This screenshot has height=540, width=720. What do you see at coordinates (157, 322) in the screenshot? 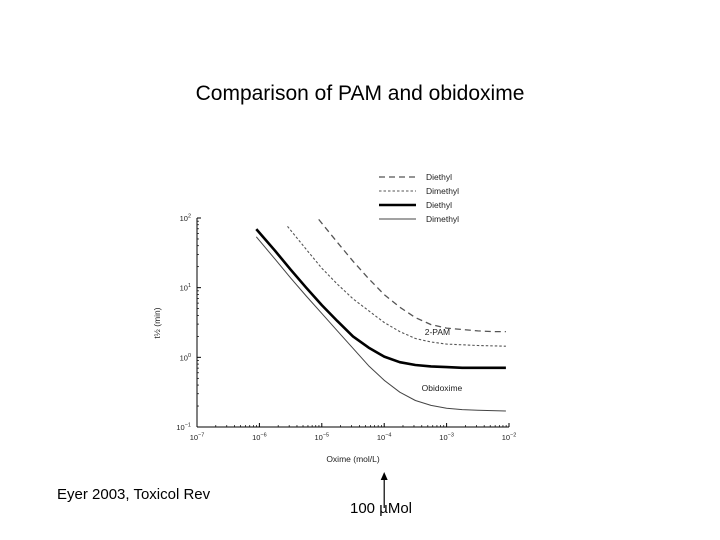
I see `y-axis-label: t½ (min)` at bounding box center [157, 322].